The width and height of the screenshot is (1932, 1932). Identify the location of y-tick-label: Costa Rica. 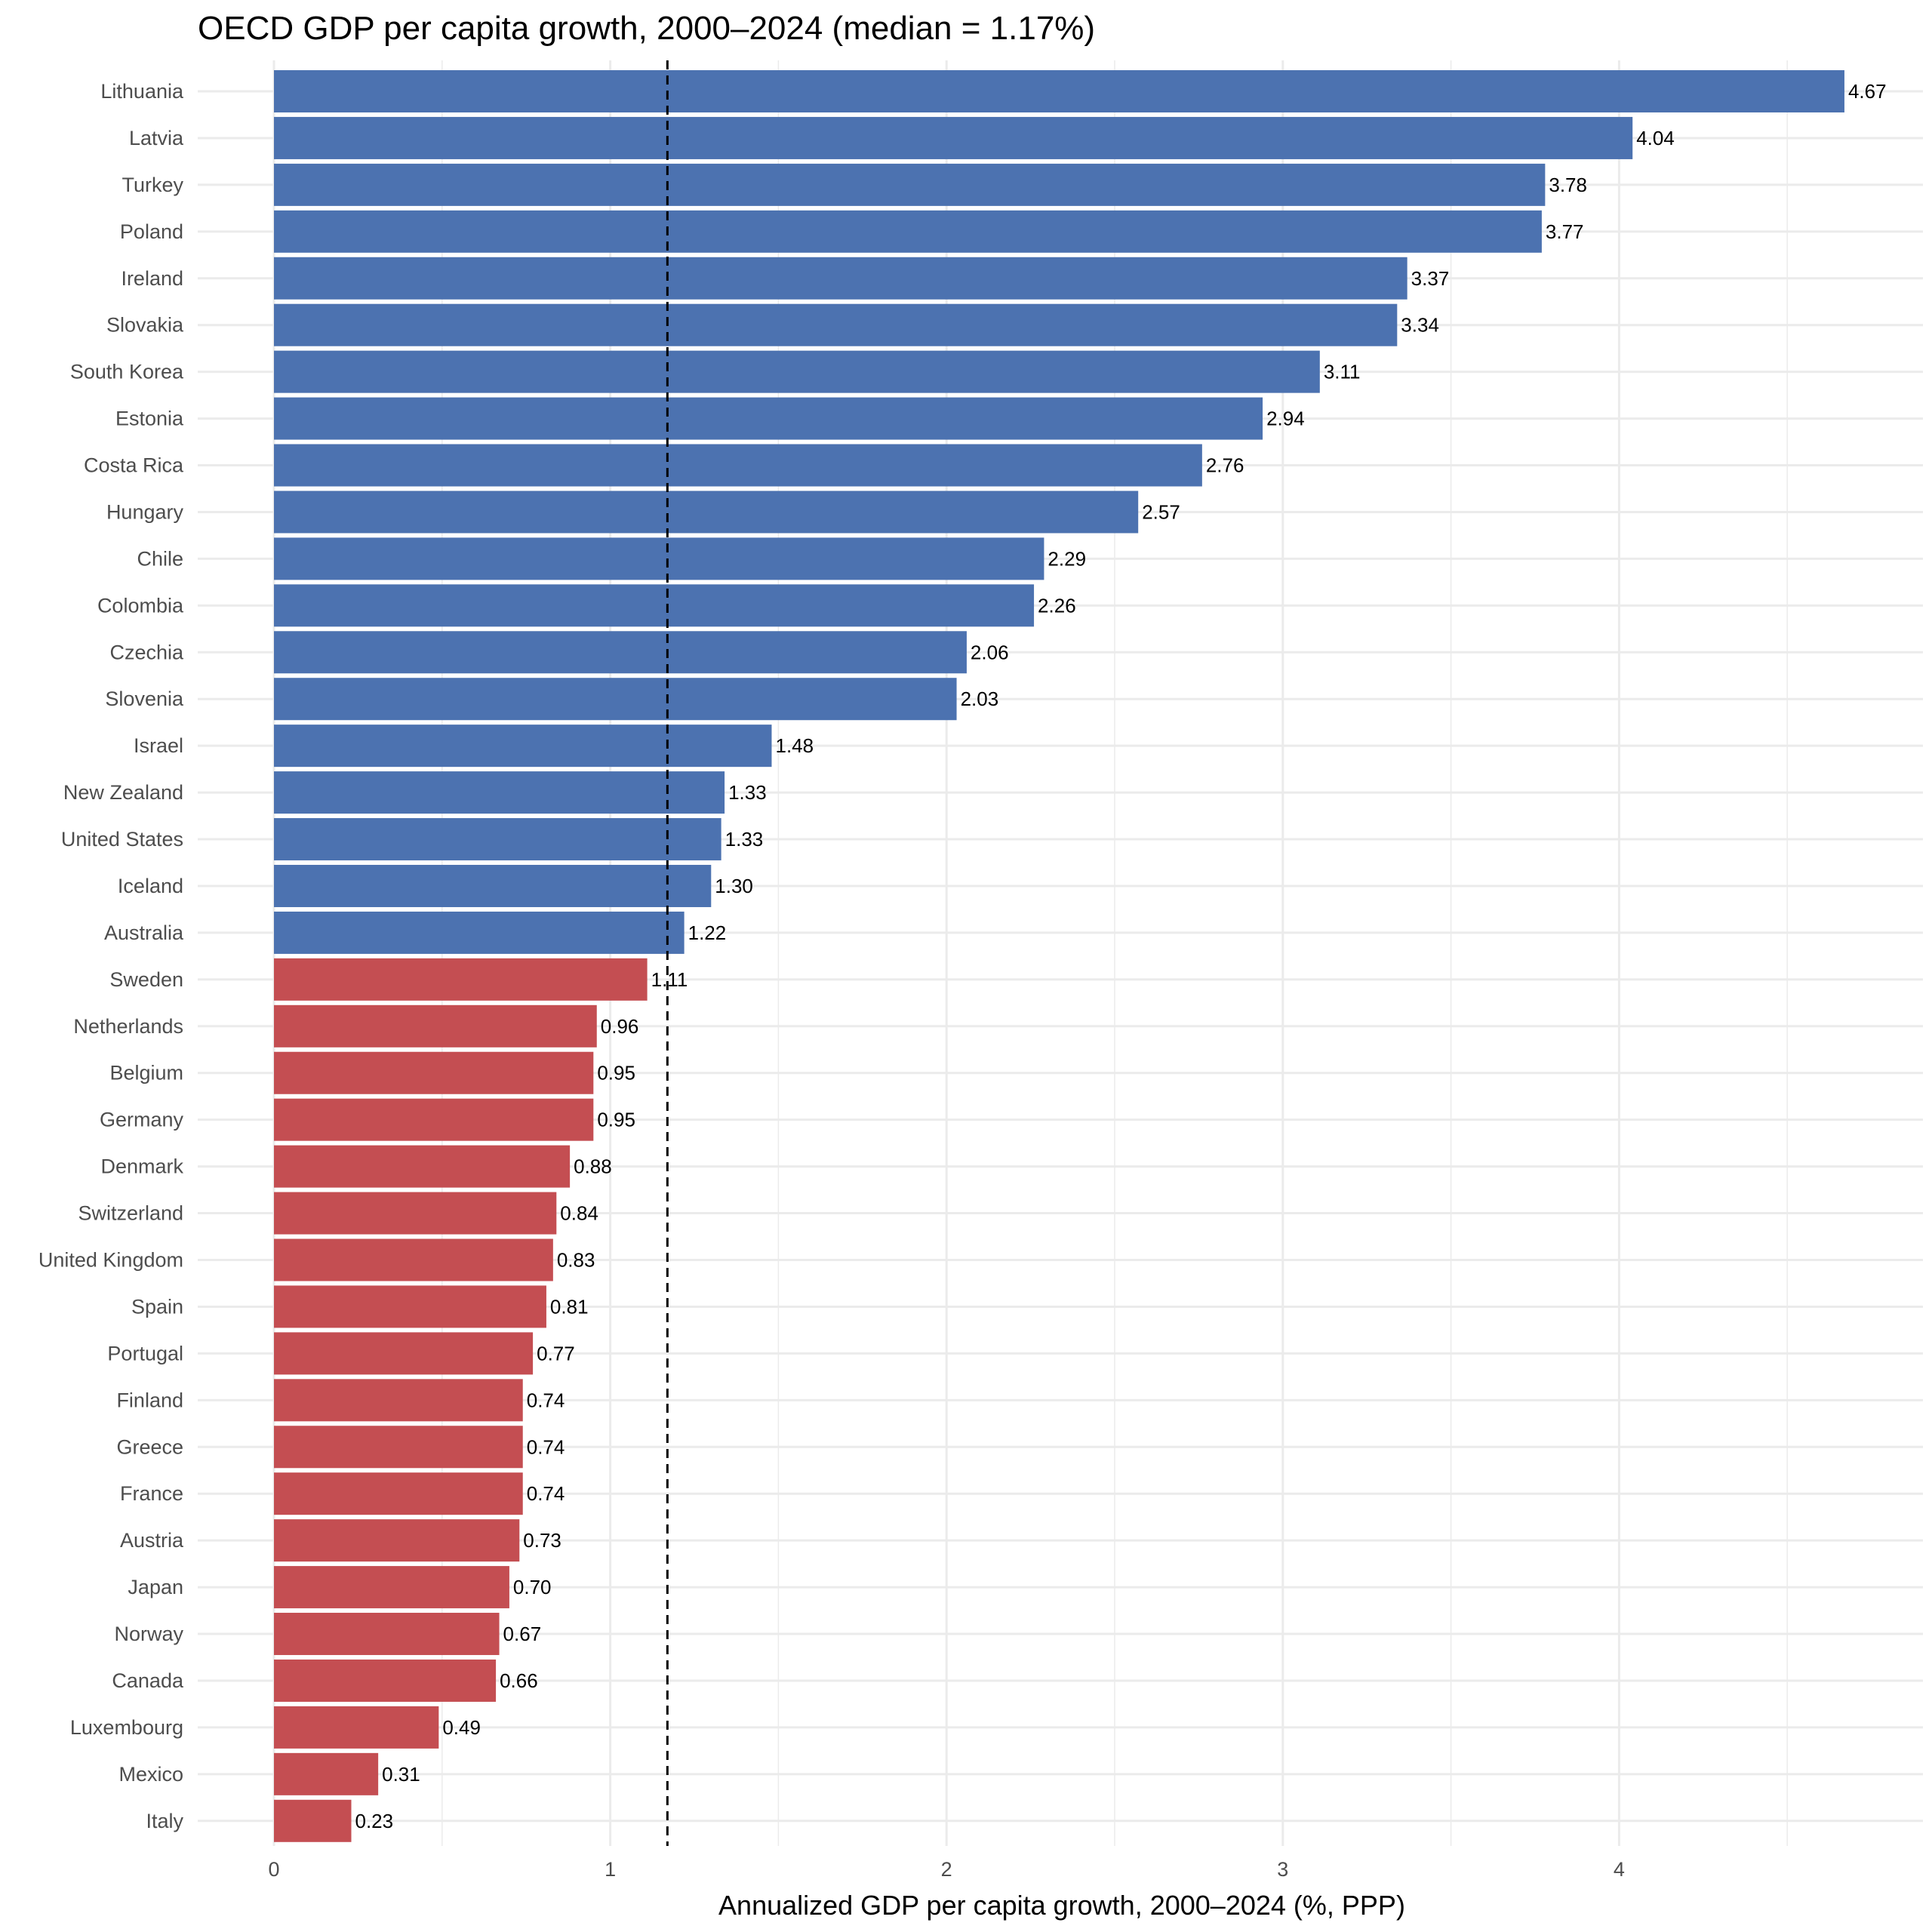
(134, 465).